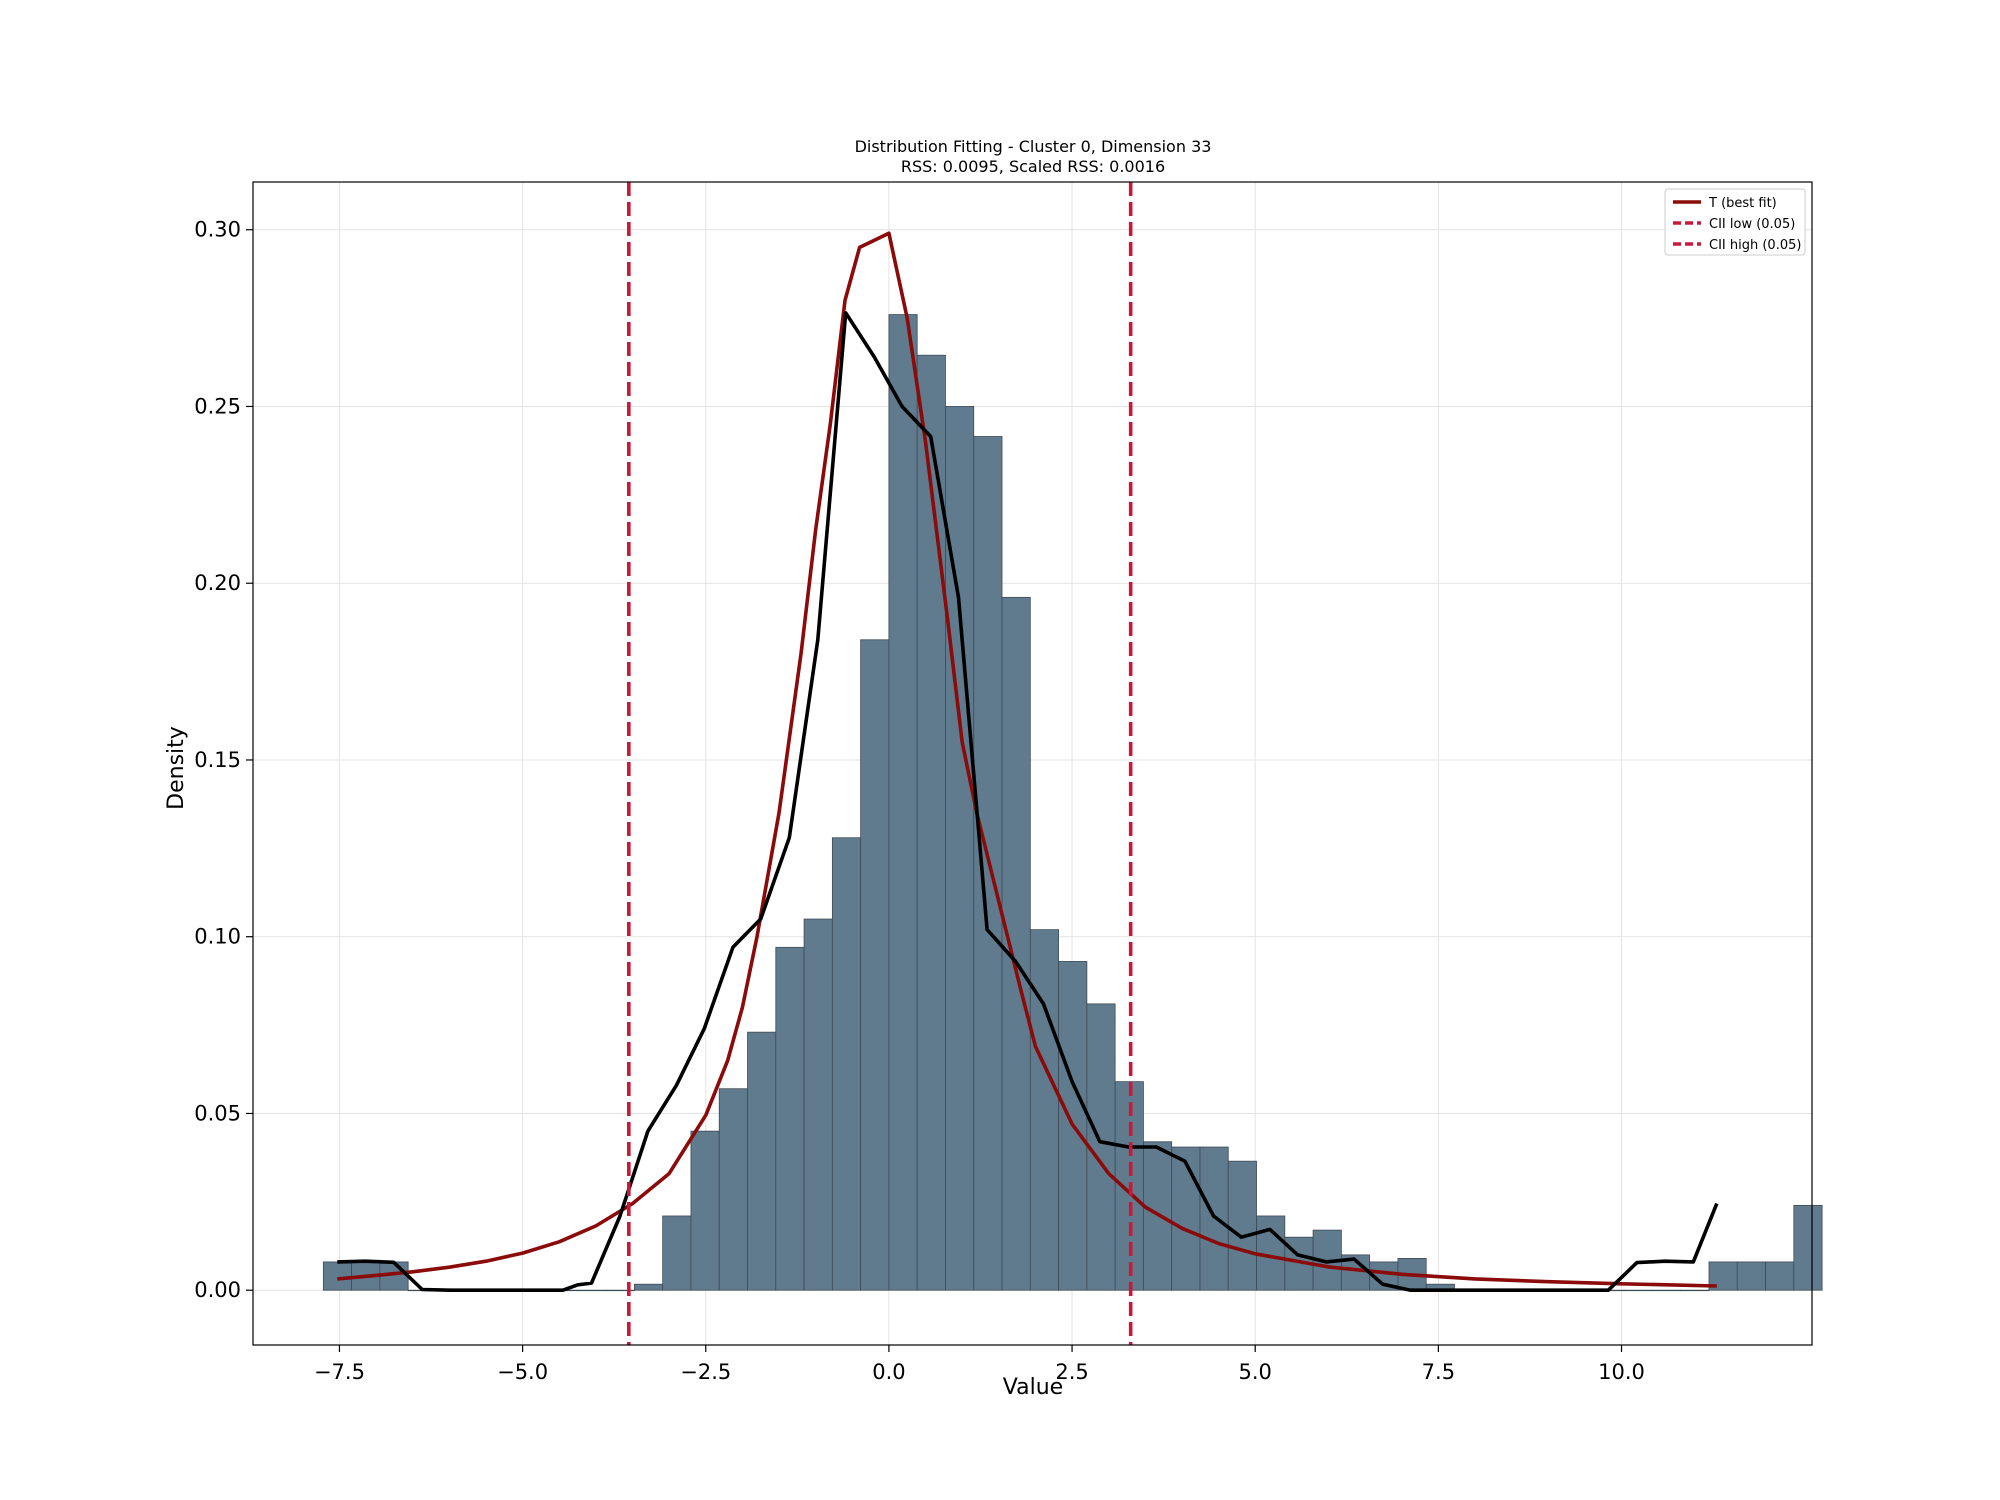 This screenshot has width=2000, height=1500. Describe the element at coordinates (217, 760) in the screenshot. I see `y-tick-label: 0.15` at that location.